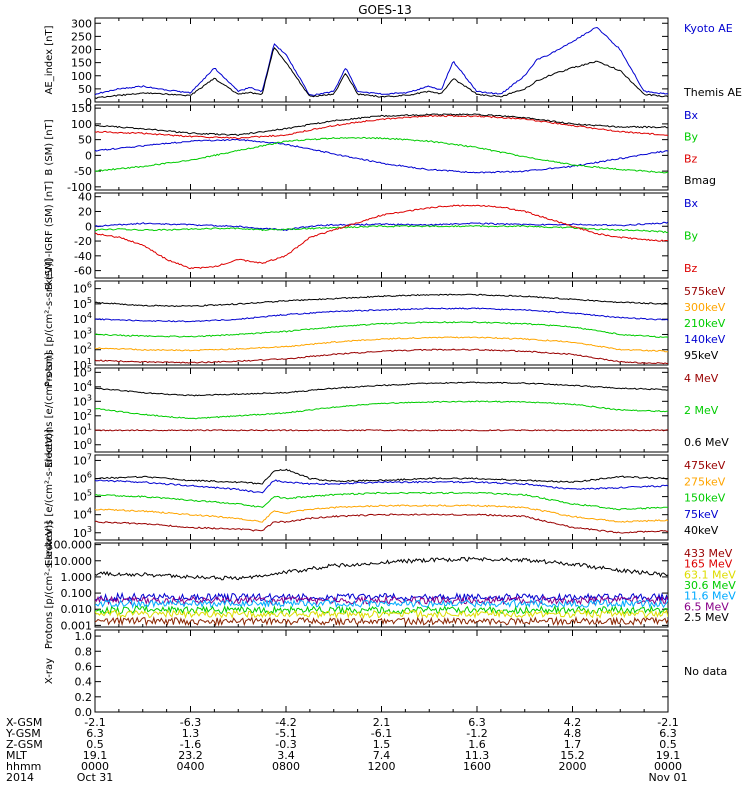  Describe the element at coordinates (708, 553) in the screenshot. I see `legend-entry: 433 MeV` at that location.